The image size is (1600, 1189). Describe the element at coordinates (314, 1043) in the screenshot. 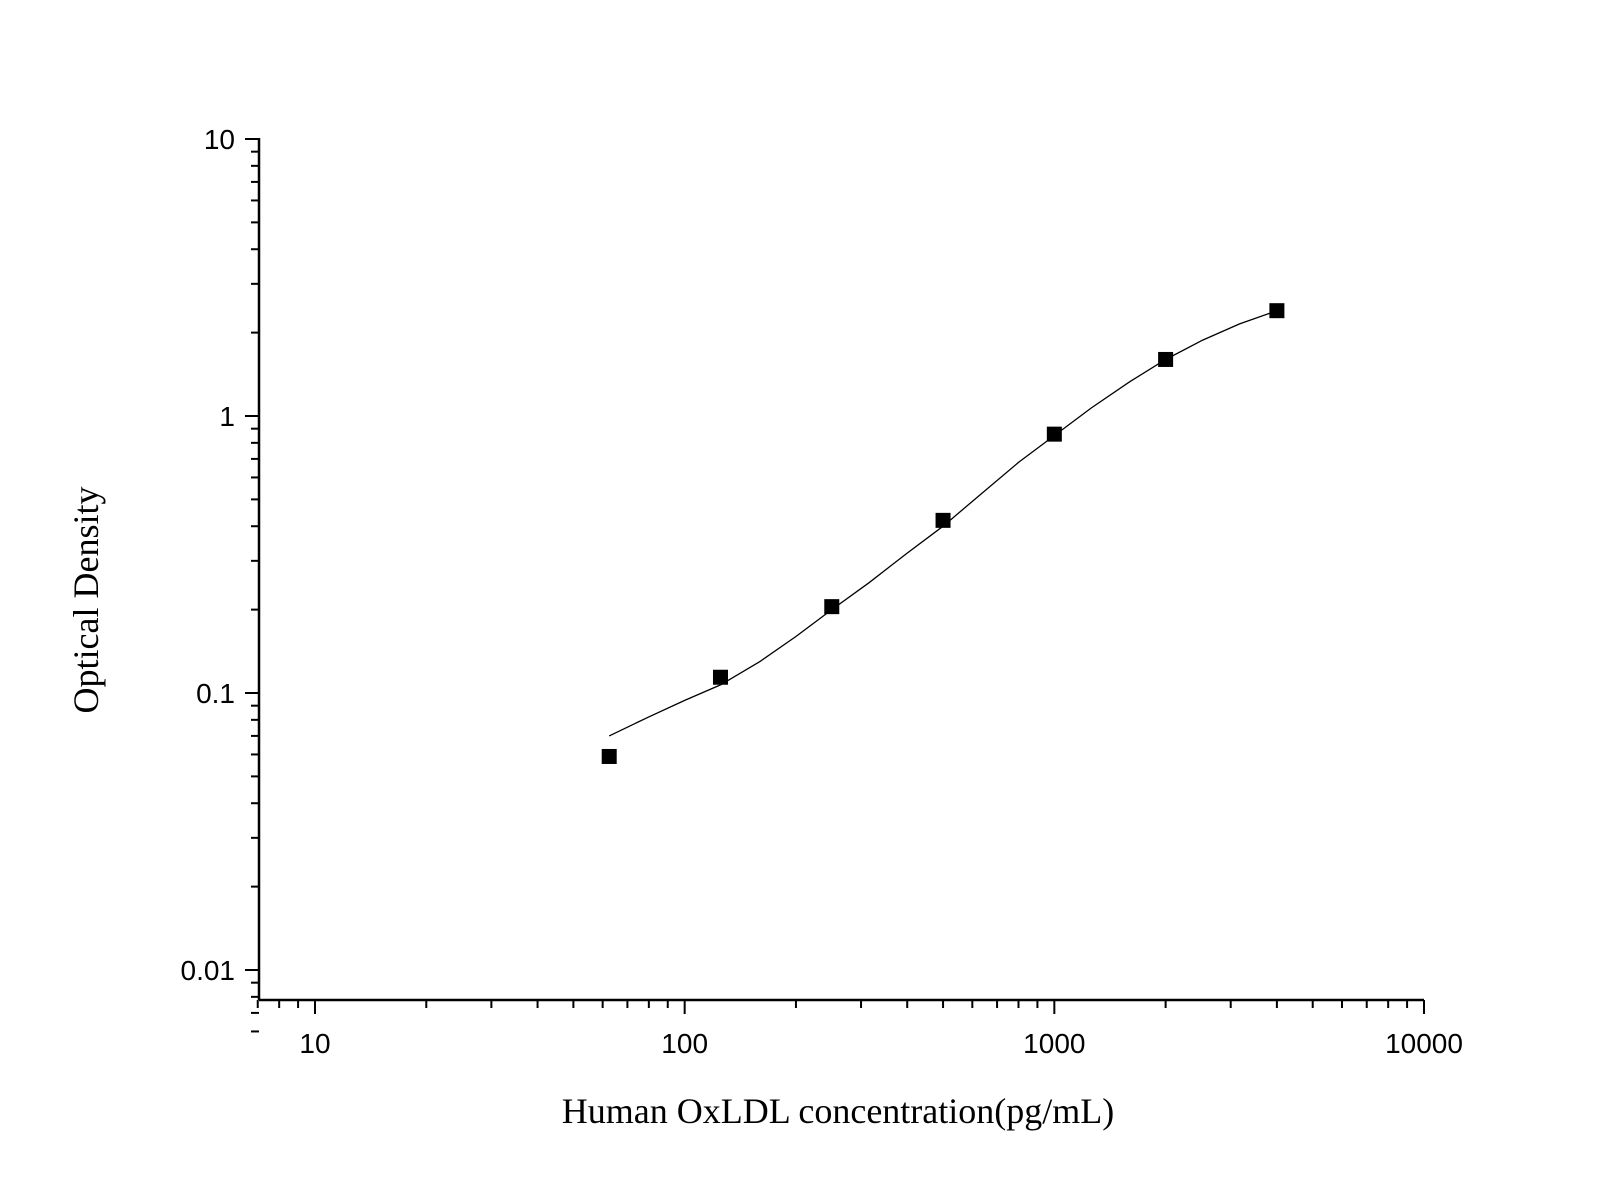

I see `x-tick-label: 10` at that location.